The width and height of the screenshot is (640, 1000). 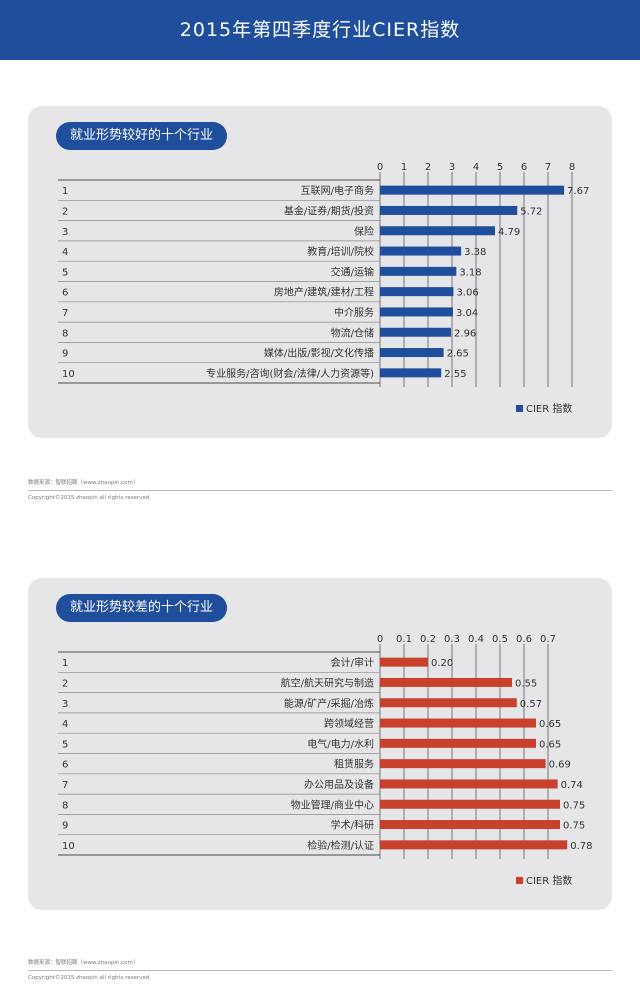 What do you see at coordinates (455, 374) in the screenshot?
I see `data-label: 2.55` at bounding box center [455, 374].